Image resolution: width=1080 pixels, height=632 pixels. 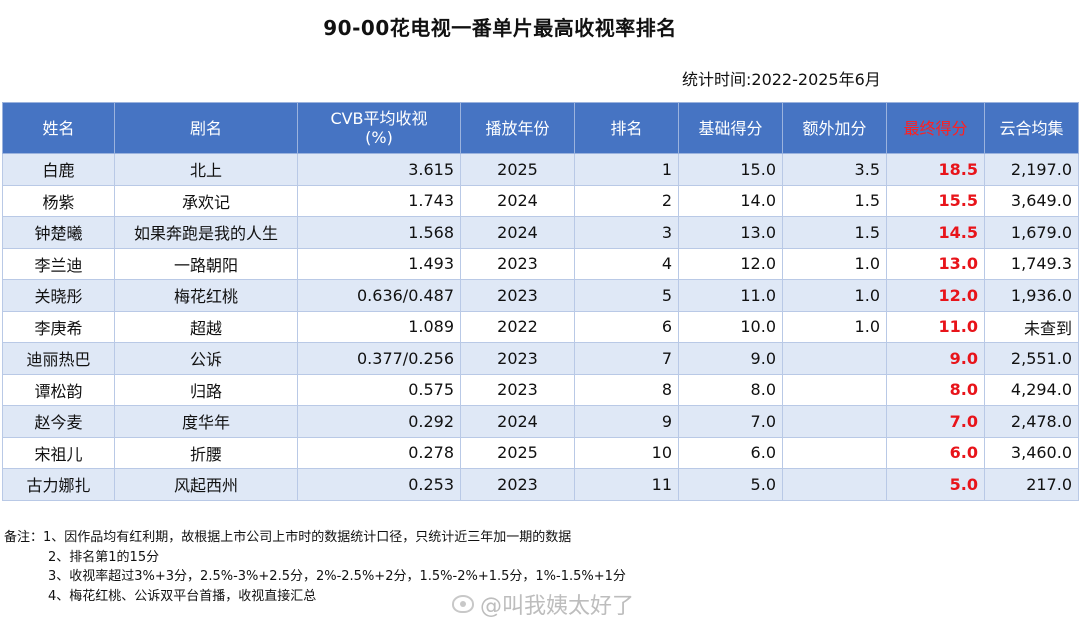 I want to click on table-row: 宋祖儿 折腰 0.278 2025 10 6.0 6.0 3,460.0, so click(x=540, y=452).